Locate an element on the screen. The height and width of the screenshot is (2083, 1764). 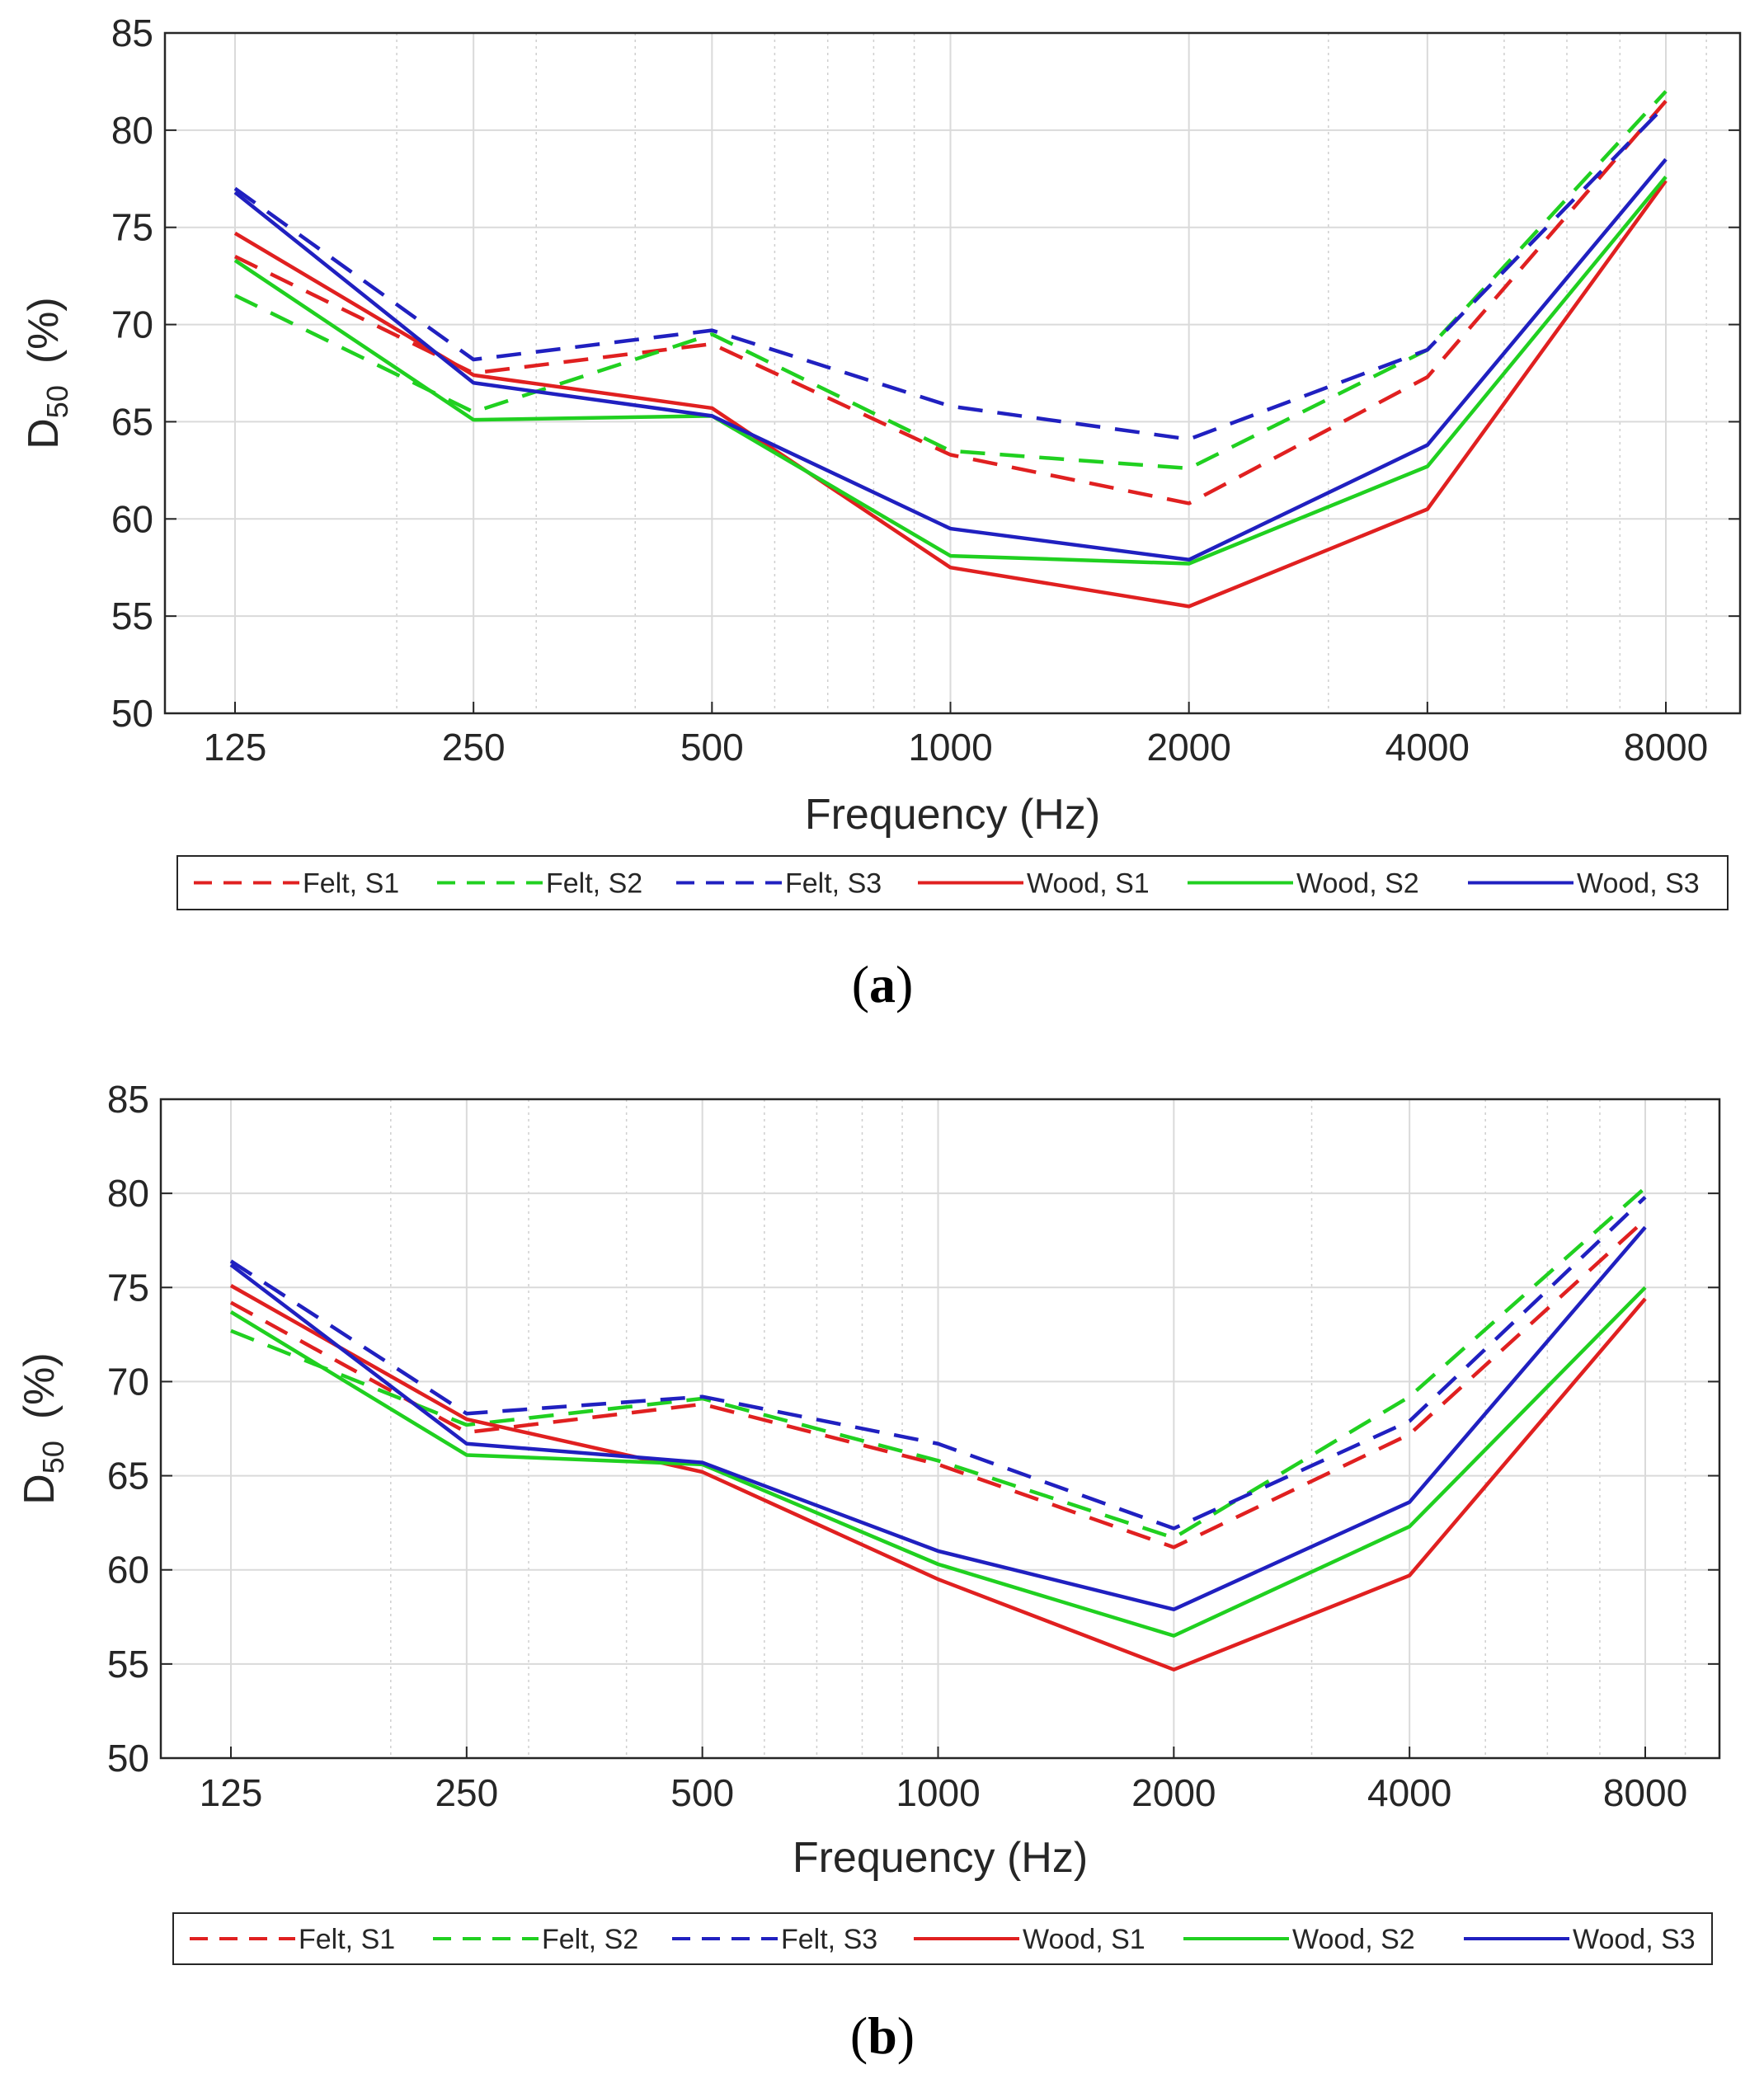
panel-caption: (b) is located at coordinates (883, 2036).